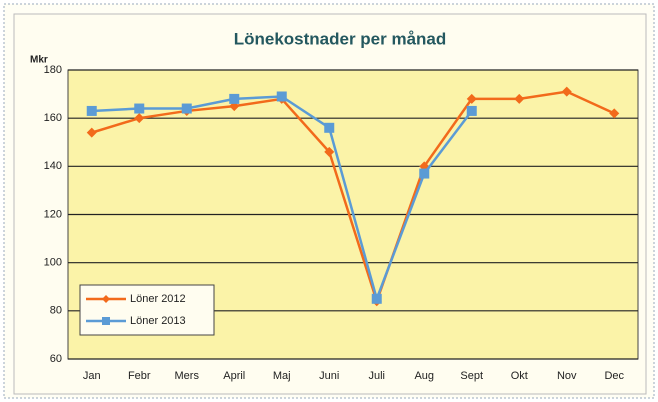 The height and width of the screenshot is (402, 658). I want to click on y-tick-label: 120, so click(53, 214).